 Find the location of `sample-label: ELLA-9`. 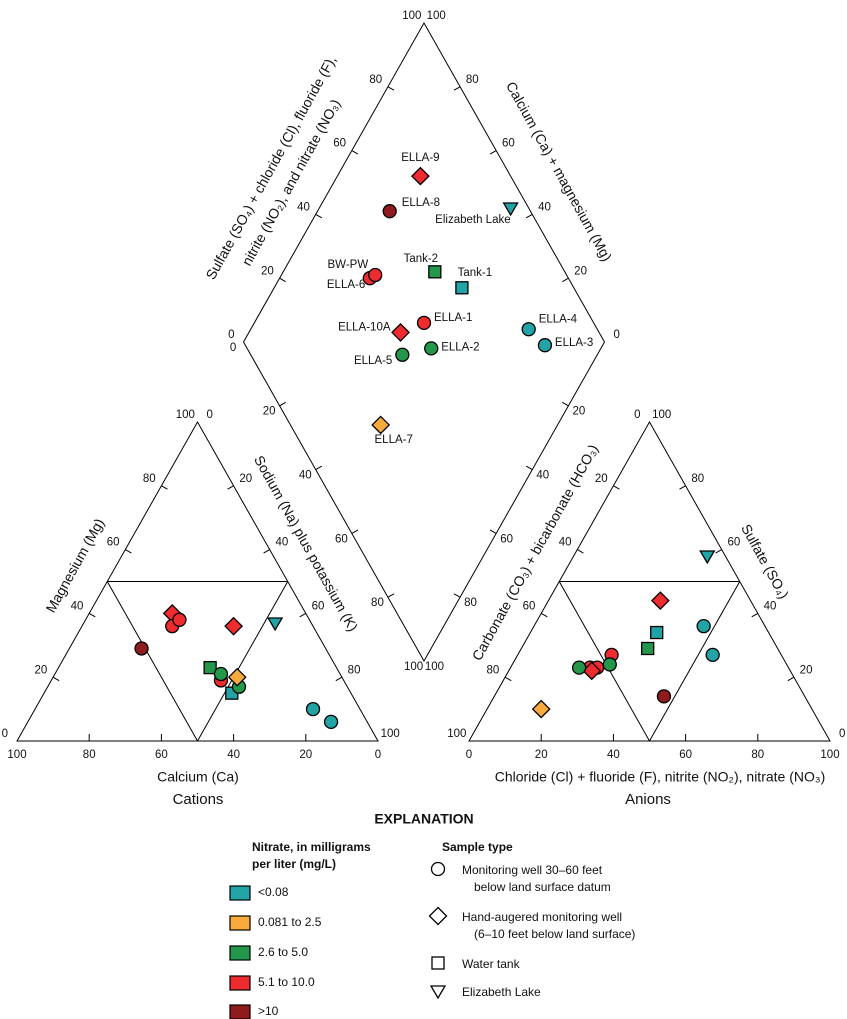

sample-label: ELLA-9 is located at coordinates (420, 158).